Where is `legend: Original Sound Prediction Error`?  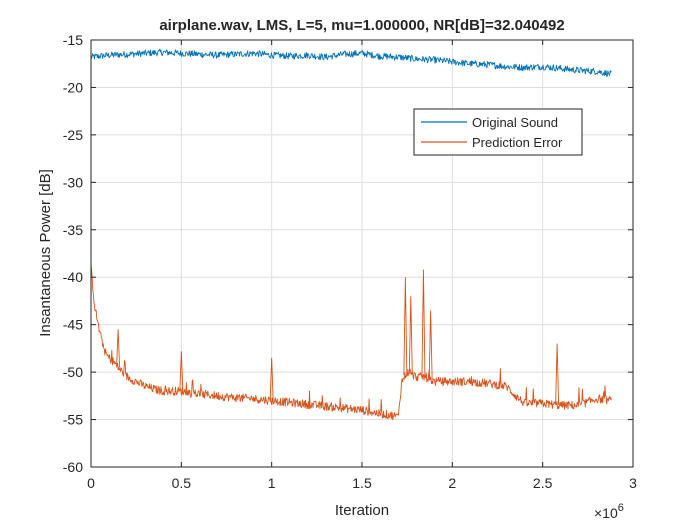
legend: Original Sound Prediction Error is located at coordinates (498, 132).